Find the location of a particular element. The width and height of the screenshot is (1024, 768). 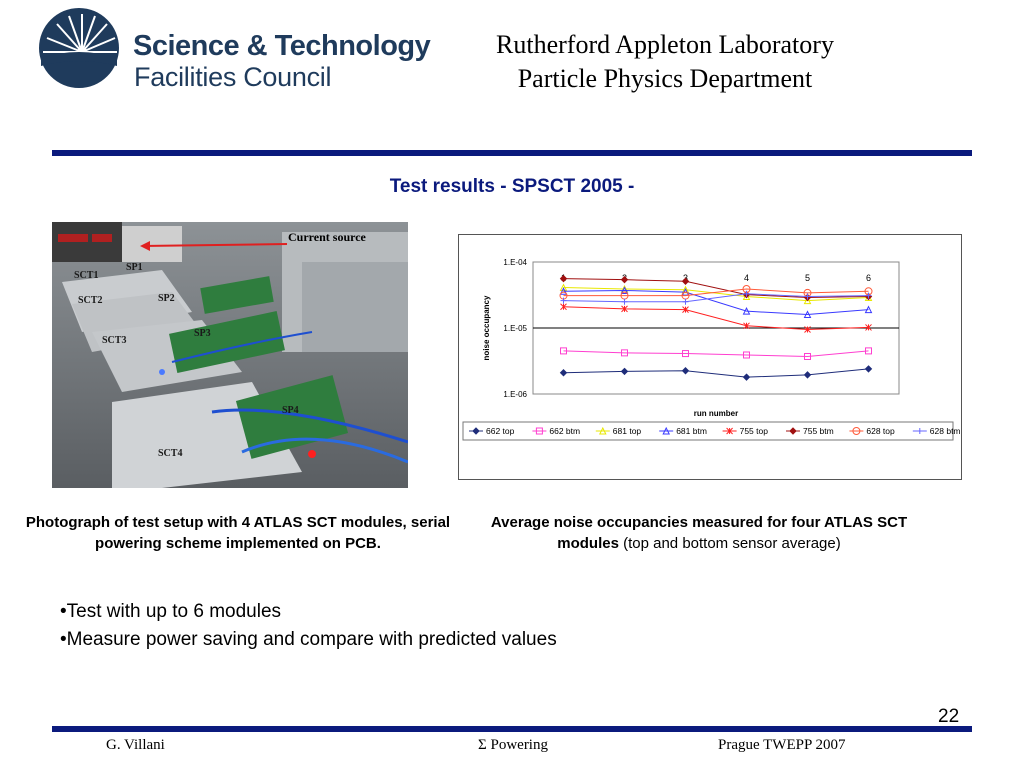

x-category-label: 4 is located at coordinates (746, 278).